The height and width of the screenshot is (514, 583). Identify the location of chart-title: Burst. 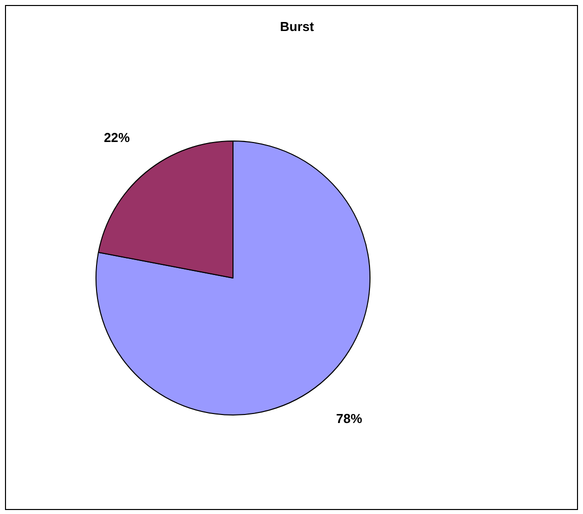
(297, 26).